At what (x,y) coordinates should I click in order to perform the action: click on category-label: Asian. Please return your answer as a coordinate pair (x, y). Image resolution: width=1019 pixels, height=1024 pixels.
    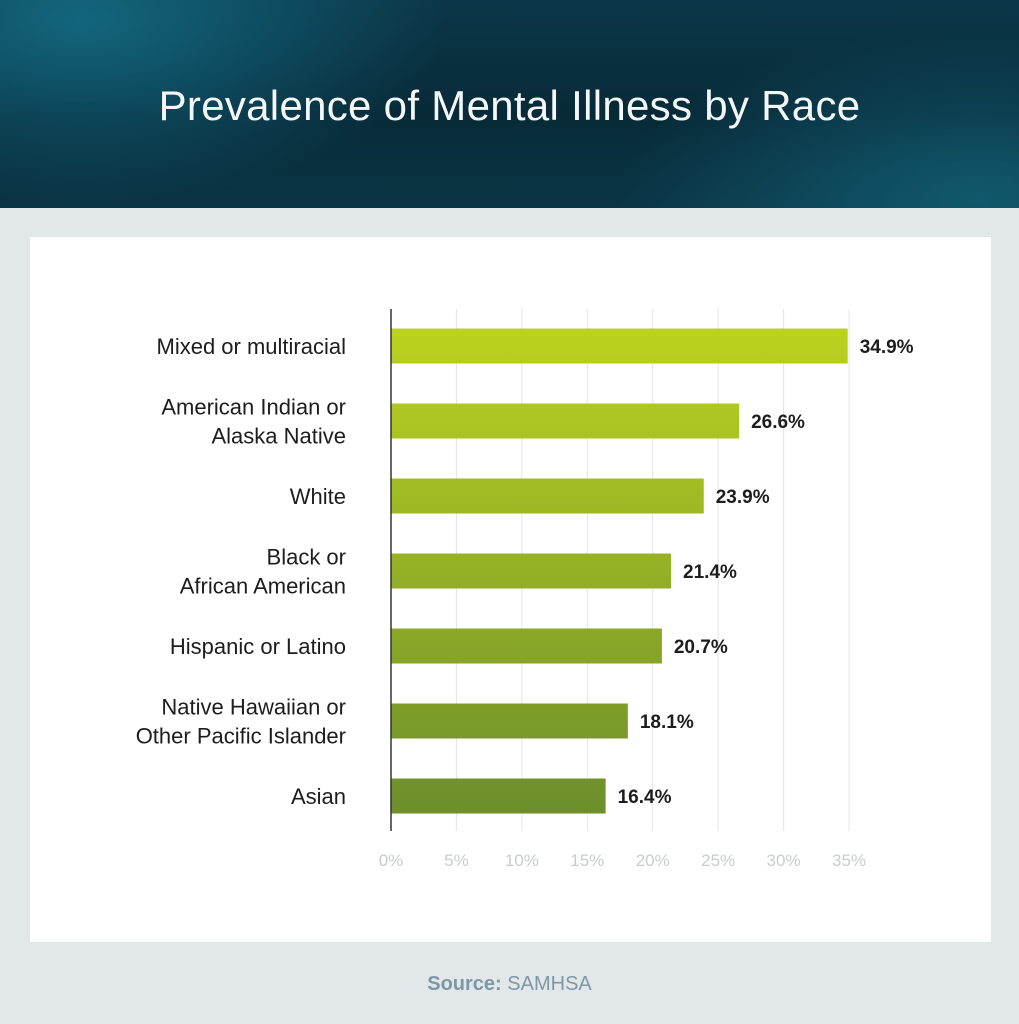
    Looking at the image, I should click on (318, 796).